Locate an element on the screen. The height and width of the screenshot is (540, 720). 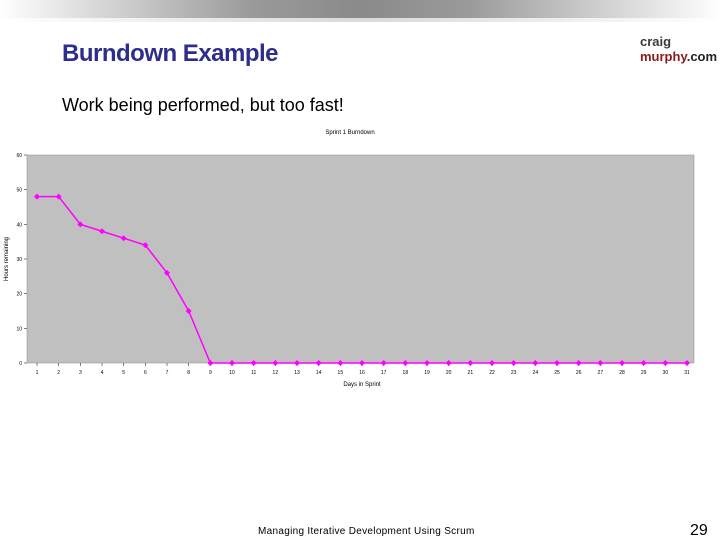
chart-title: Sprint 1 Burndown is located at coordinates (349, 133).